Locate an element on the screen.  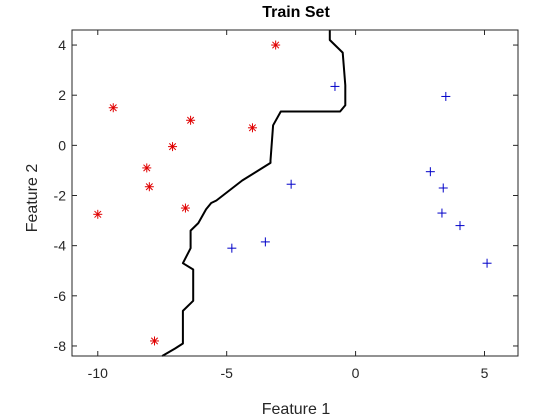
x-axis-label: Feature 1 is located at coordinates (296, 409).